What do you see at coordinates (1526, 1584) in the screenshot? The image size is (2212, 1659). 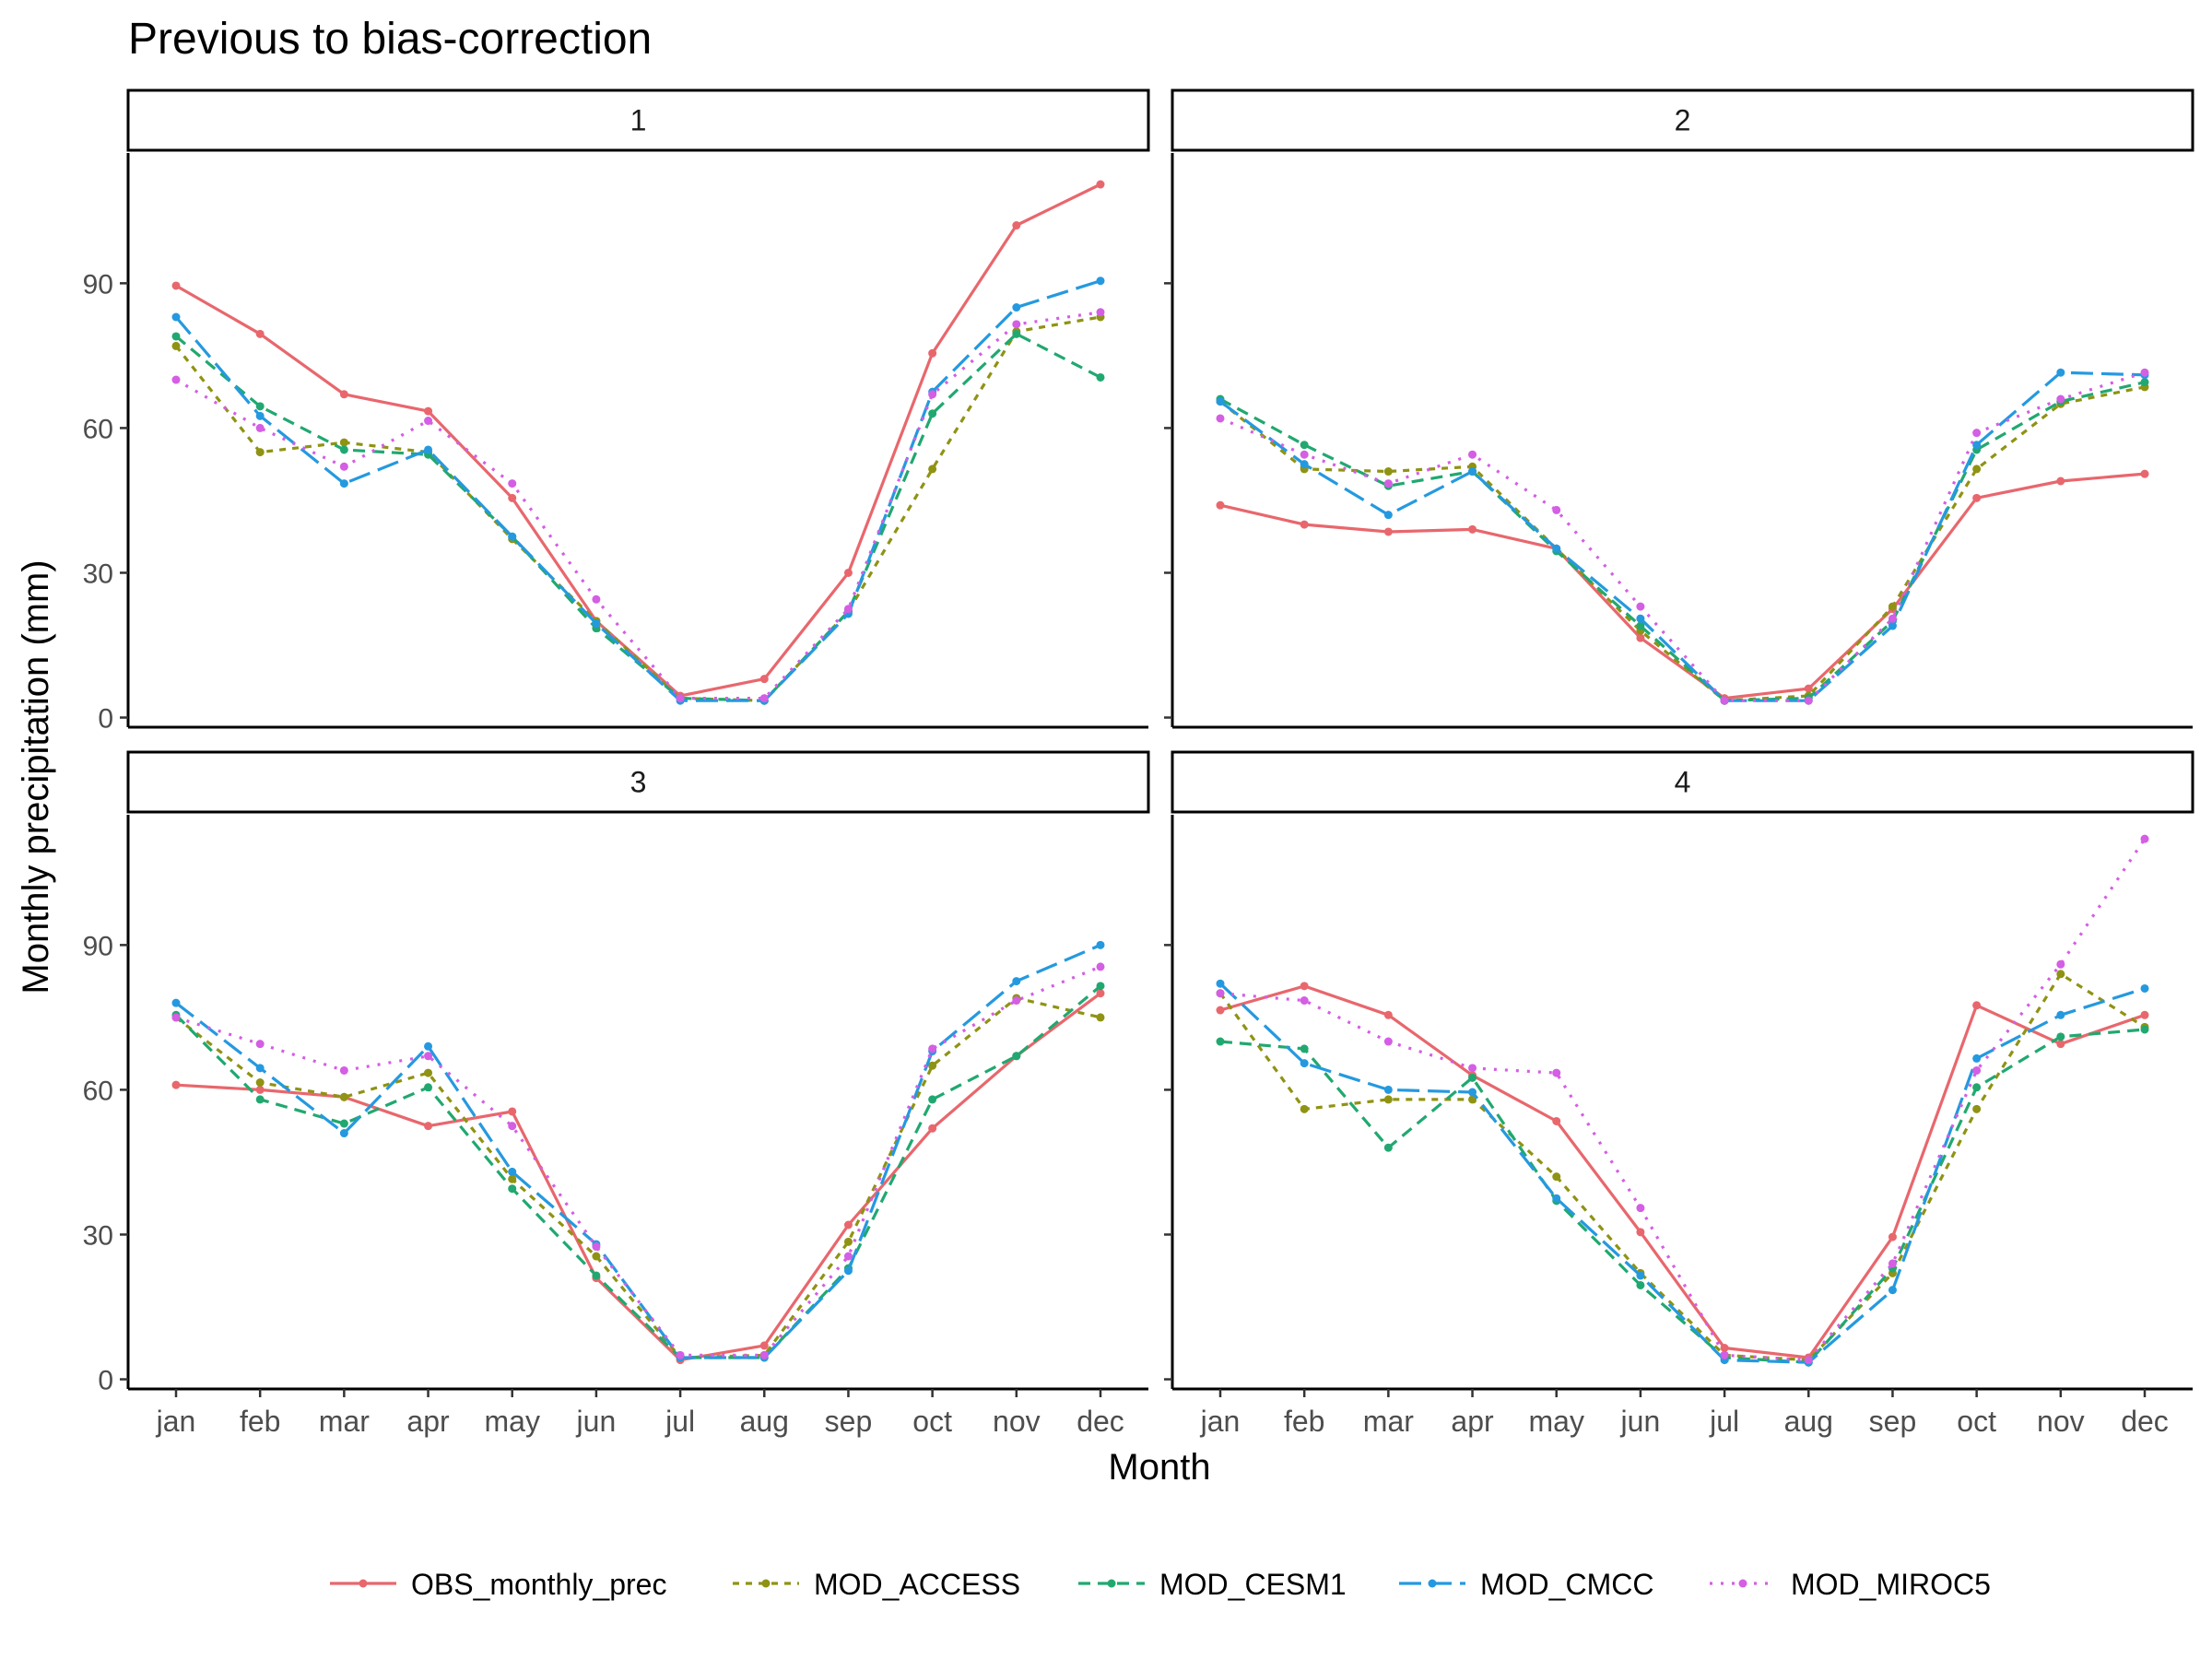 I see `legend-item: MOD_CMCC` at bounding box center [1526, 1584].